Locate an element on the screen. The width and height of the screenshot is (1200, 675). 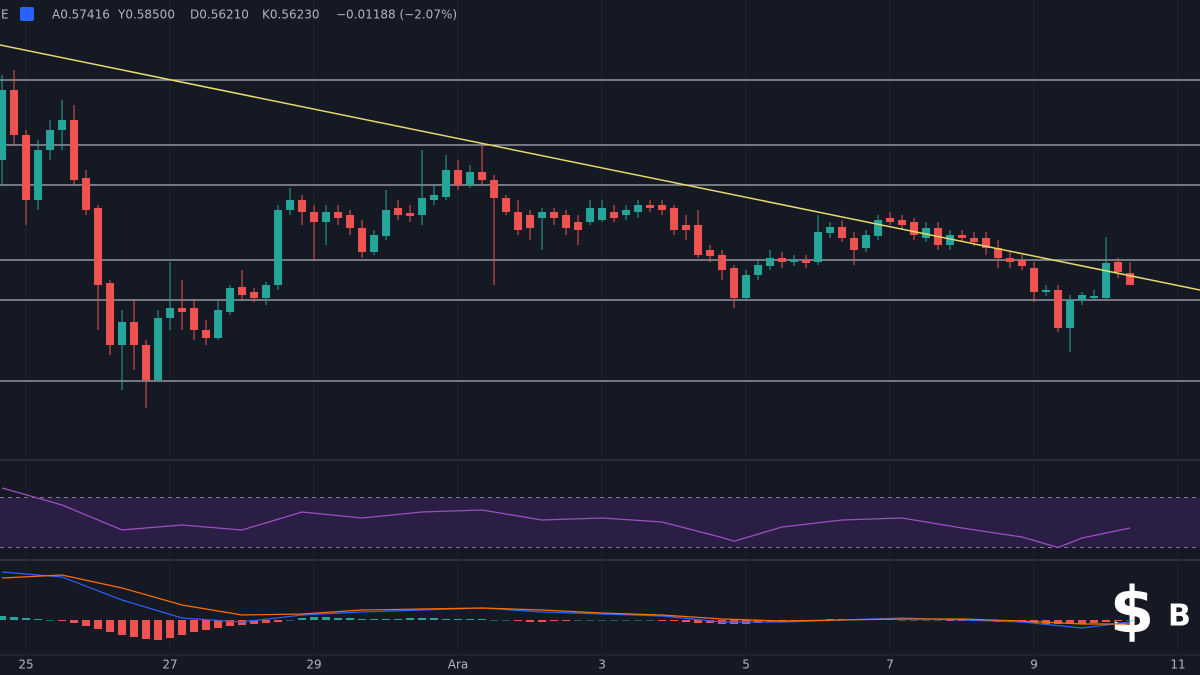
rsi-line is located at coordinates (566, 518).